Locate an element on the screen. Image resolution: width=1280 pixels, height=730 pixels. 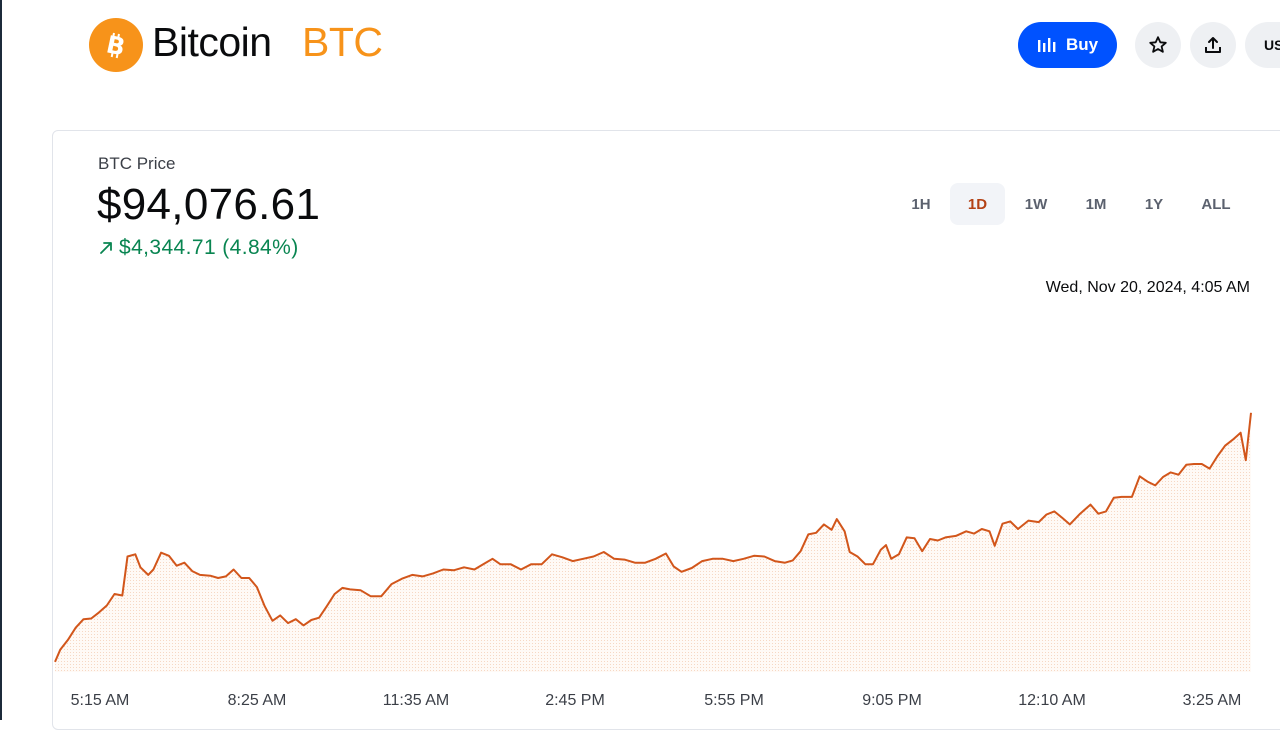
x-tick-label: 8:25 AM is located at coordinates (257, 700).